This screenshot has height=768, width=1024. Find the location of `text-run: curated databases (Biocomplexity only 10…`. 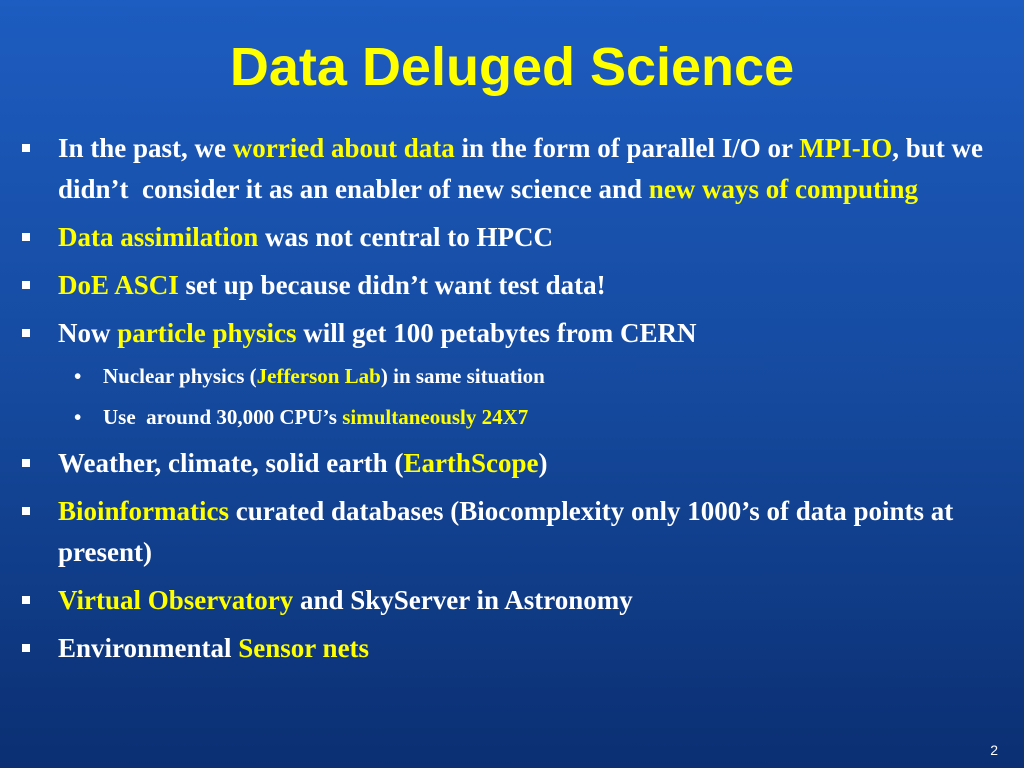

text-run: curated databases (Biocomplexity only 10… is located at coordinates (509, 531).